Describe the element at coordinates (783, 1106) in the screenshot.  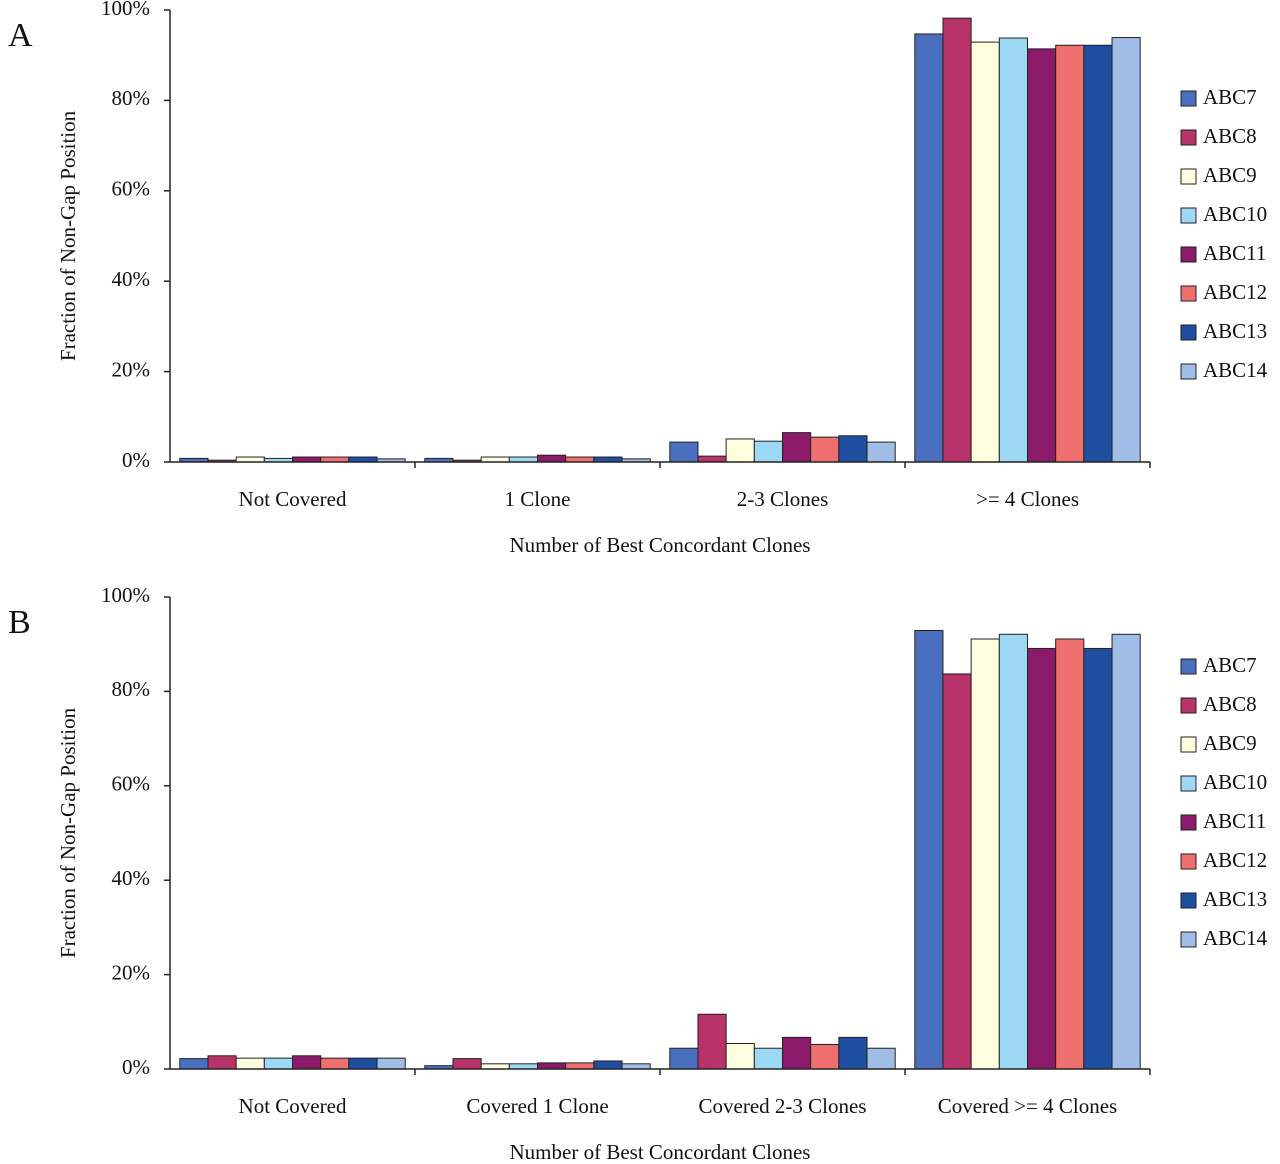
I see `x-tick-label: Covered 2-3 Clones` at that location.